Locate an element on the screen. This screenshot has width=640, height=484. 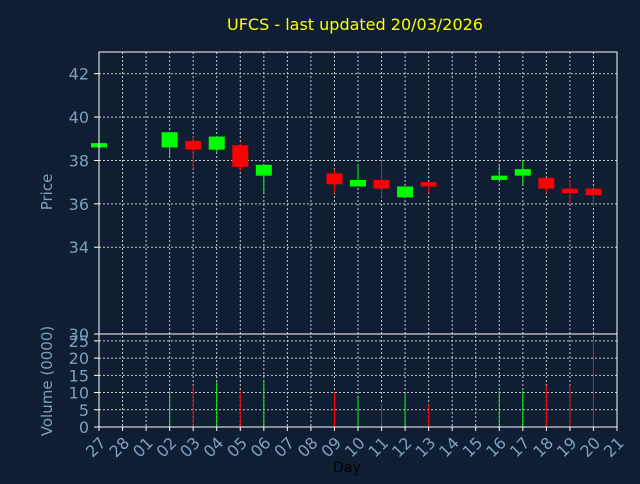
price-axis-label: Price is located at coordinates (47, 192).